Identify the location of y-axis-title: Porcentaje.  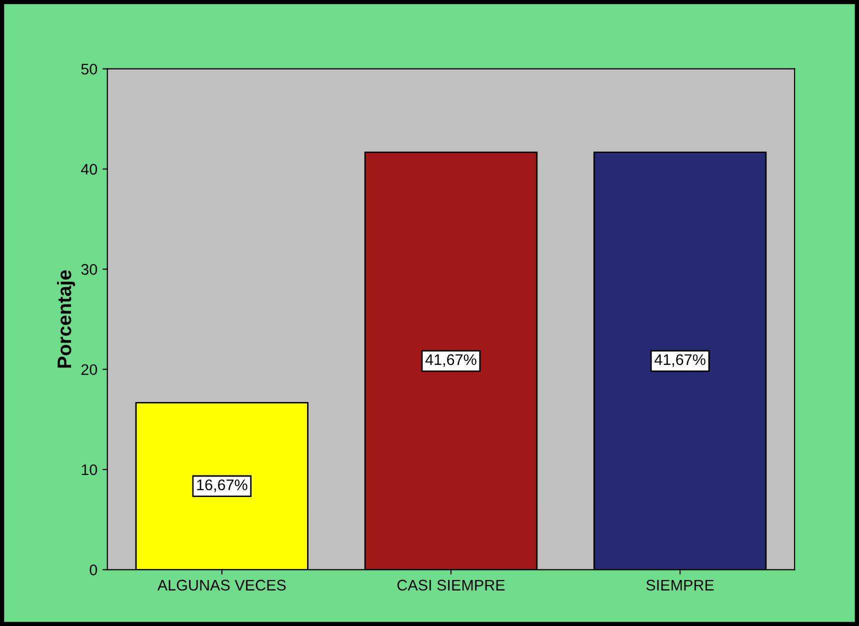
(66, 319).